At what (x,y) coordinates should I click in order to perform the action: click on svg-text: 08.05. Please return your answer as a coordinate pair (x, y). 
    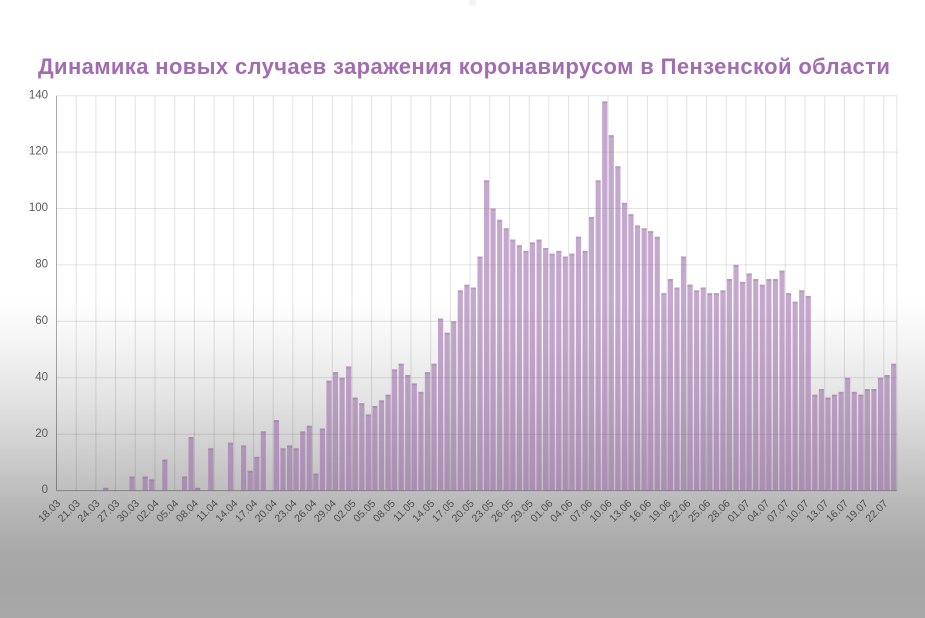
    Looking at the image, I should click on (384, 511).